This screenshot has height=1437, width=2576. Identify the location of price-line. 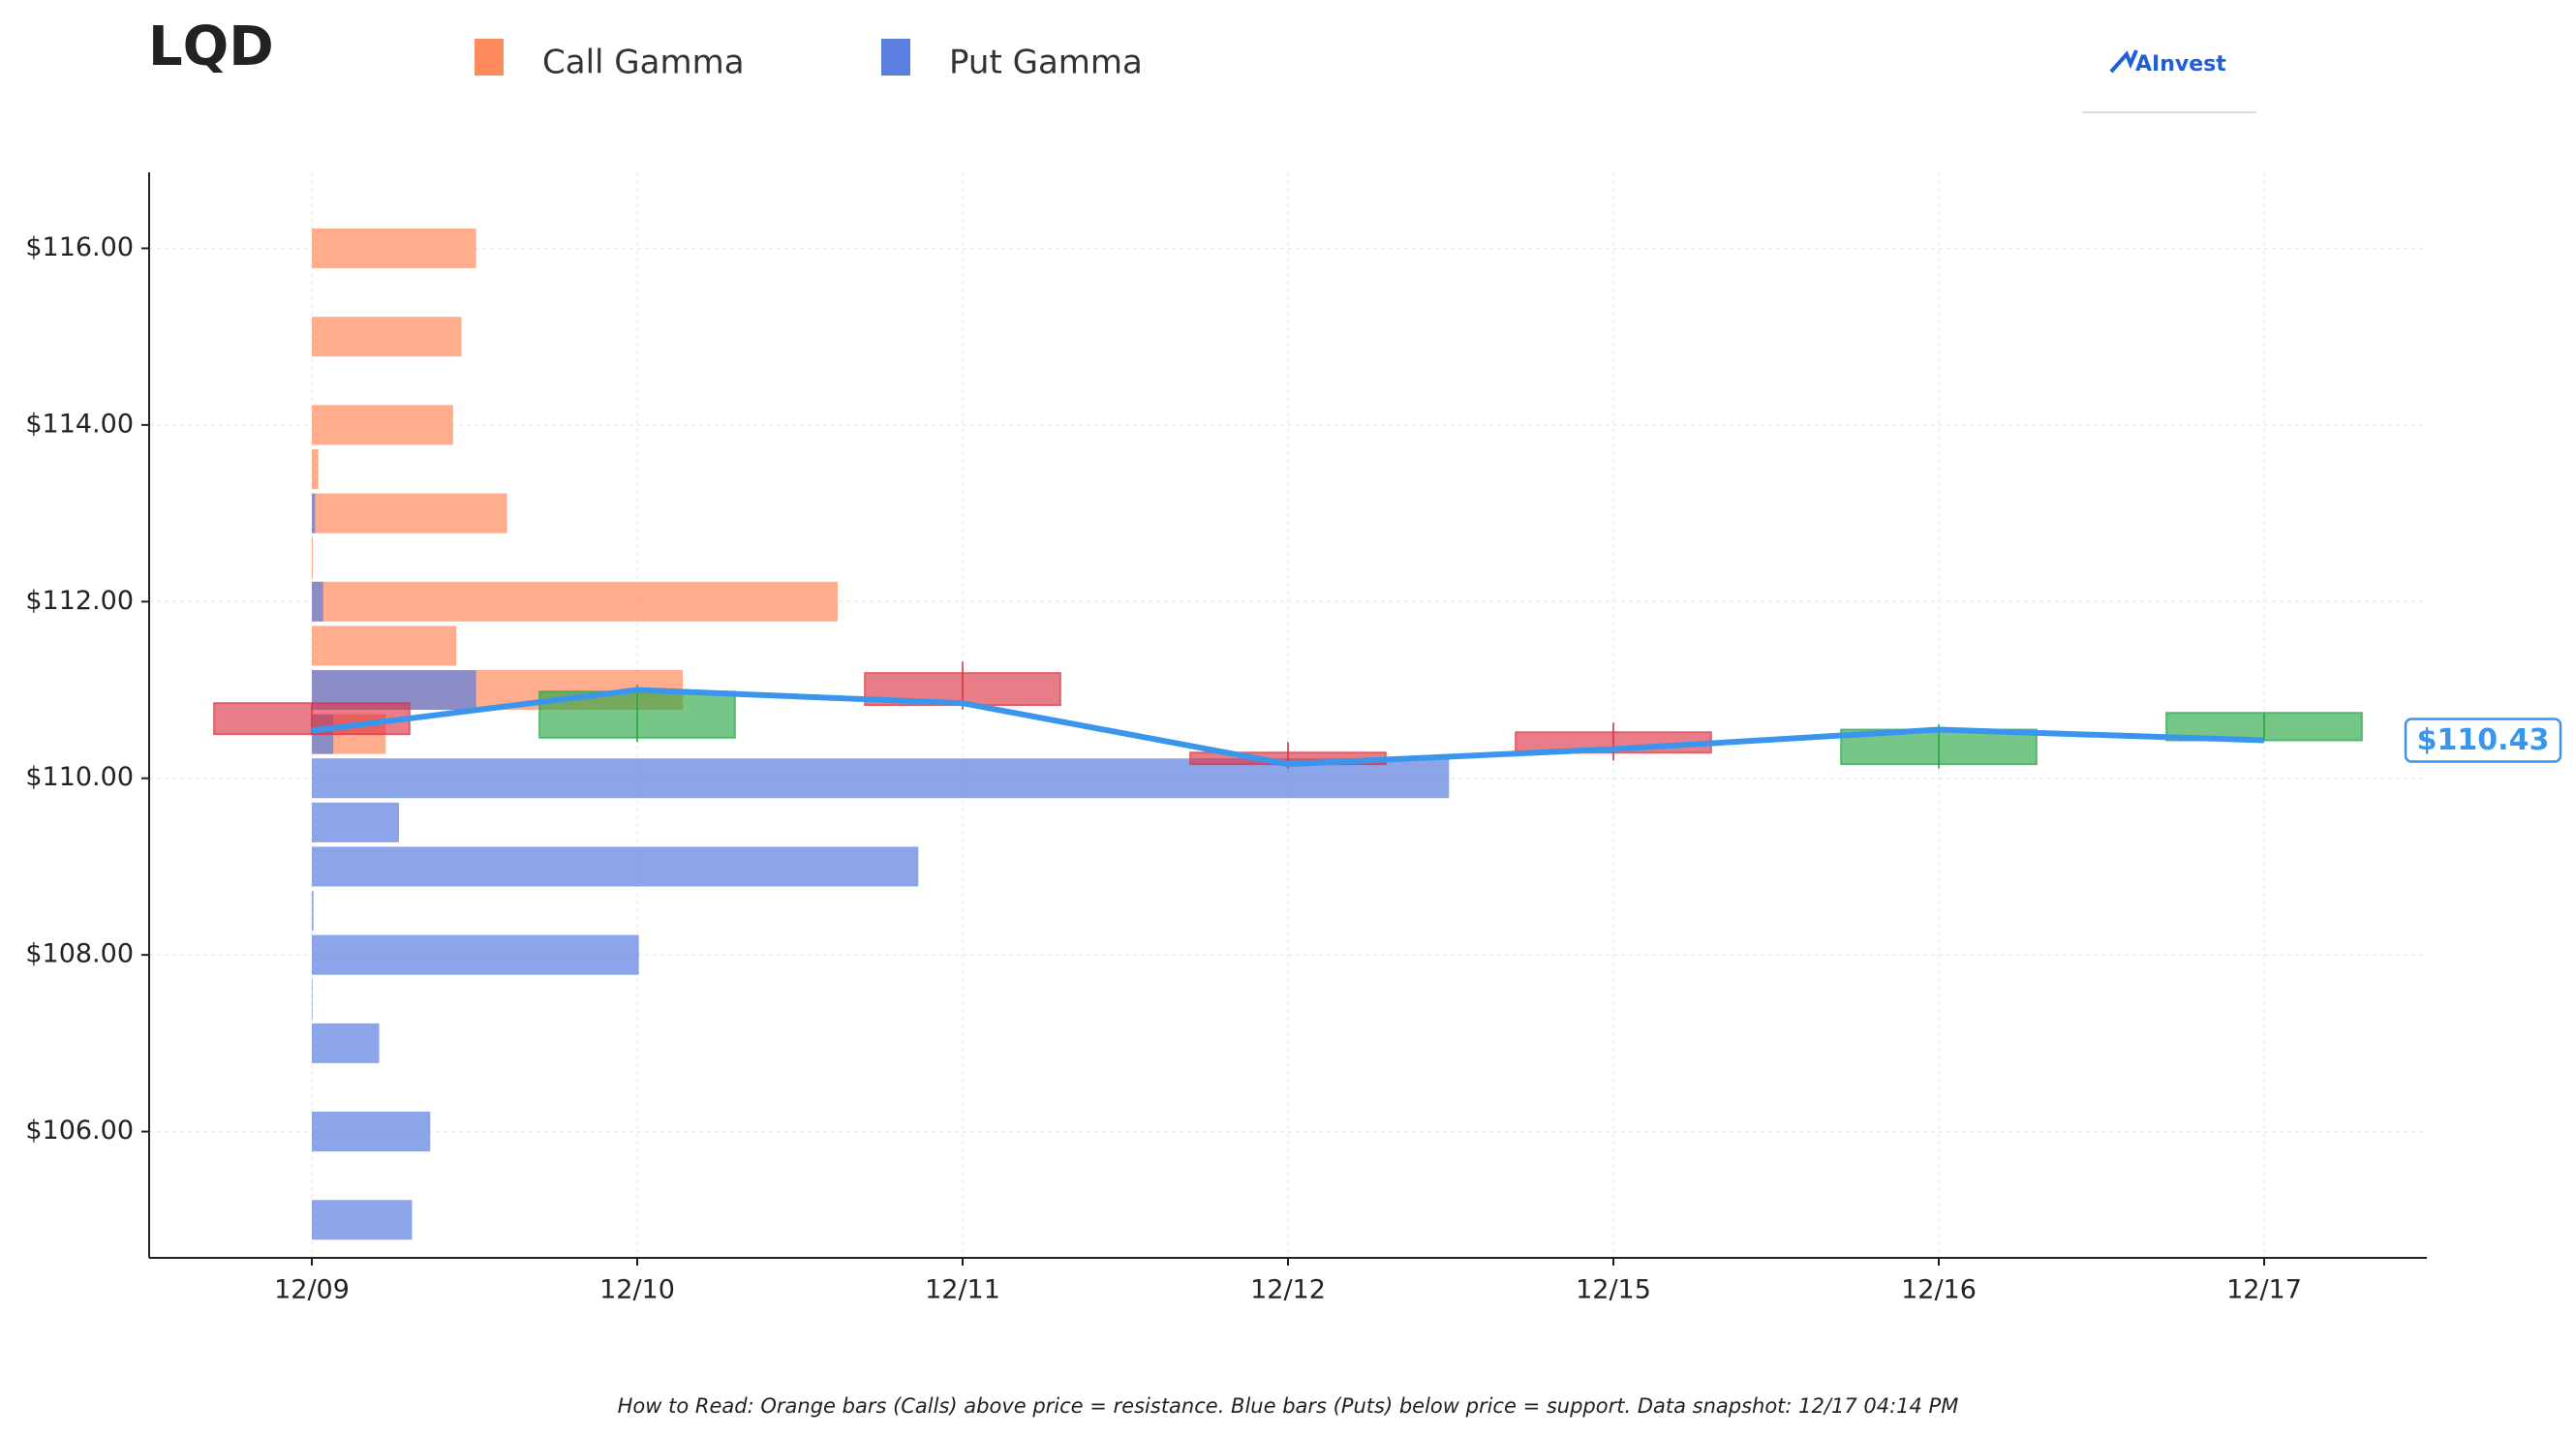
(1288, 728).